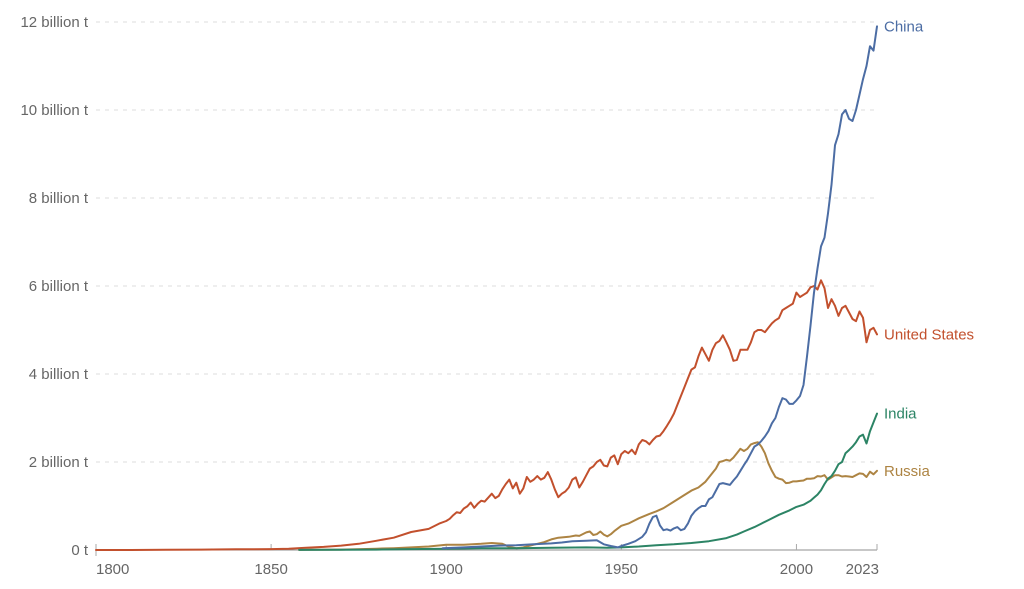 The height and width of the screenshot is (589, 1024). I want to click on y-tick-label-8: 8 billion t, so click(59, 198).